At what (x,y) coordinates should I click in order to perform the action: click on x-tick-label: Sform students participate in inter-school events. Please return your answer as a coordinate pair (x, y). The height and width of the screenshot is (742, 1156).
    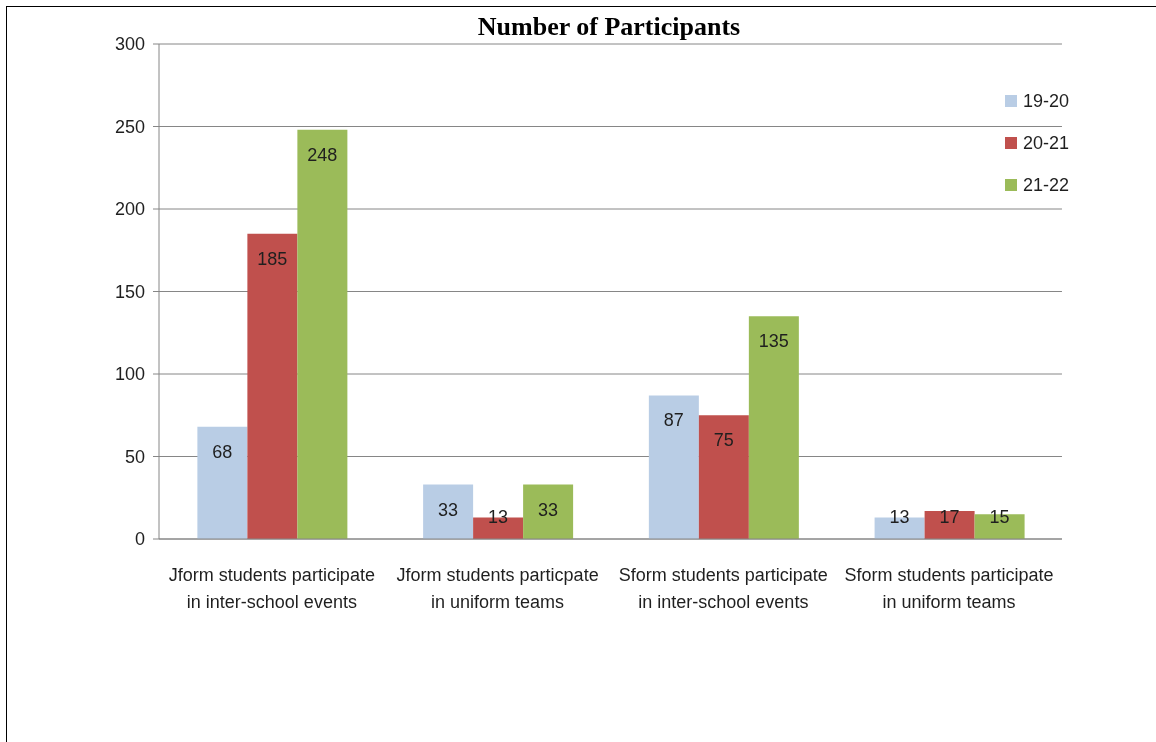
    Looking at the image, I should click on (723, 588).